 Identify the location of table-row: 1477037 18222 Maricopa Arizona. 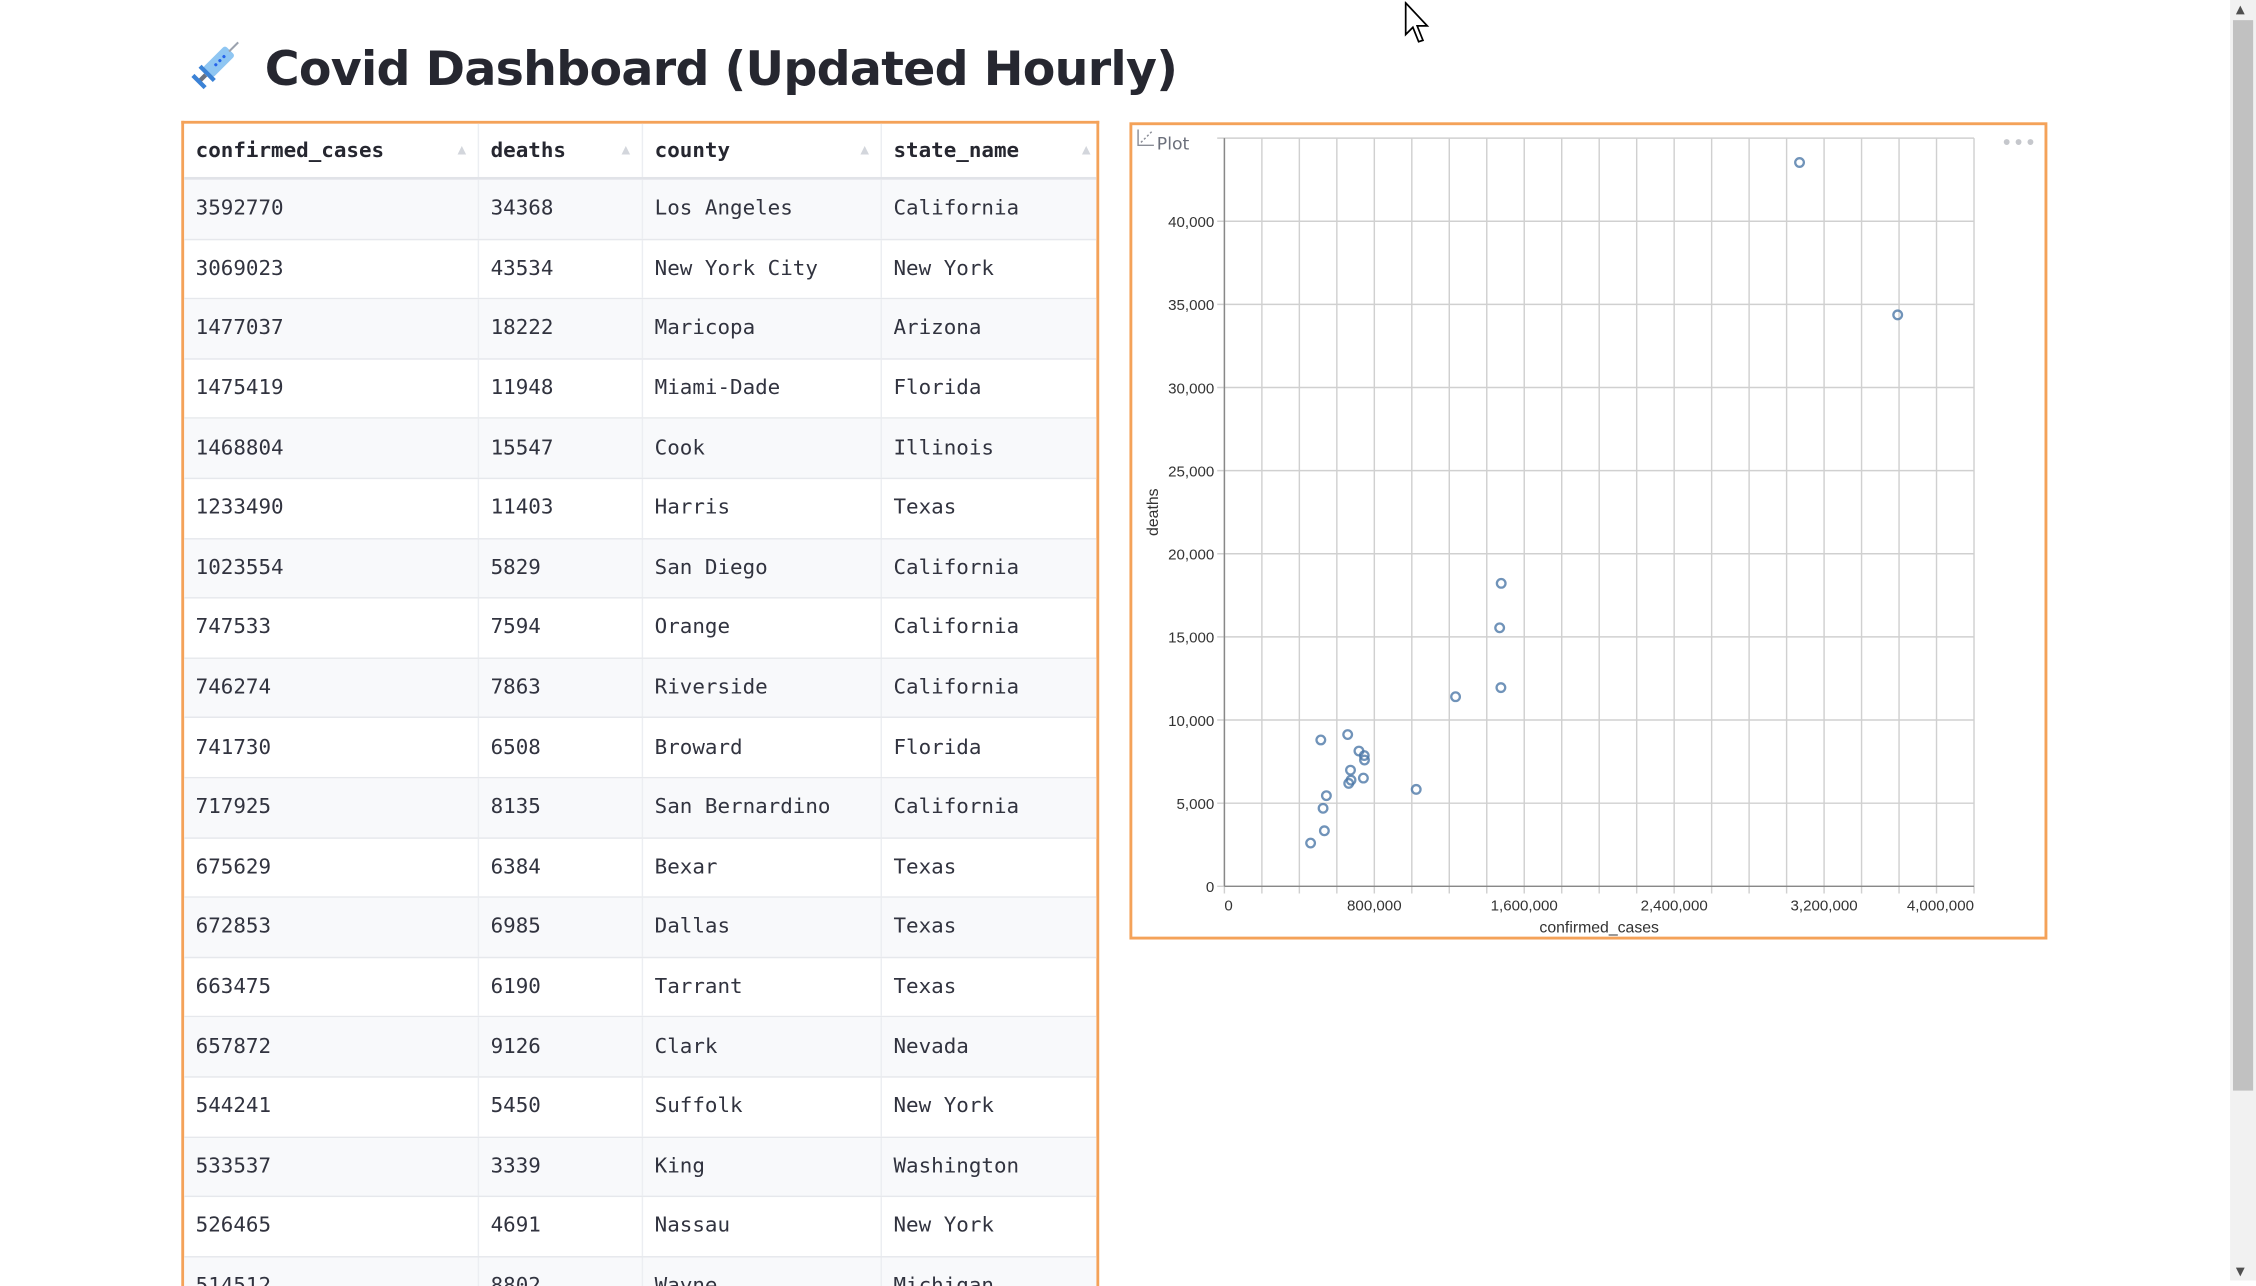
(640, 329).